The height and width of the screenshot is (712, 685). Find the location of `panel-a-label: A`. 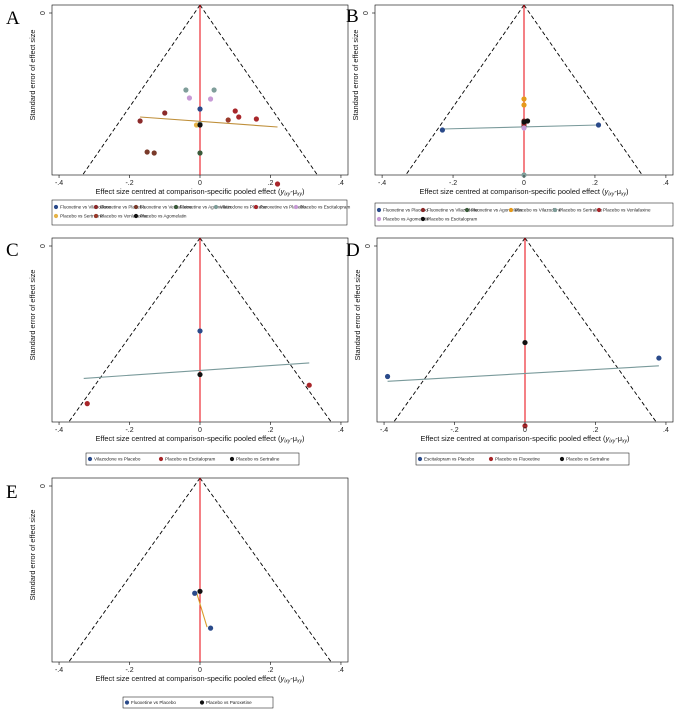

panel-a-label: A is located at coordinates (13, 18).